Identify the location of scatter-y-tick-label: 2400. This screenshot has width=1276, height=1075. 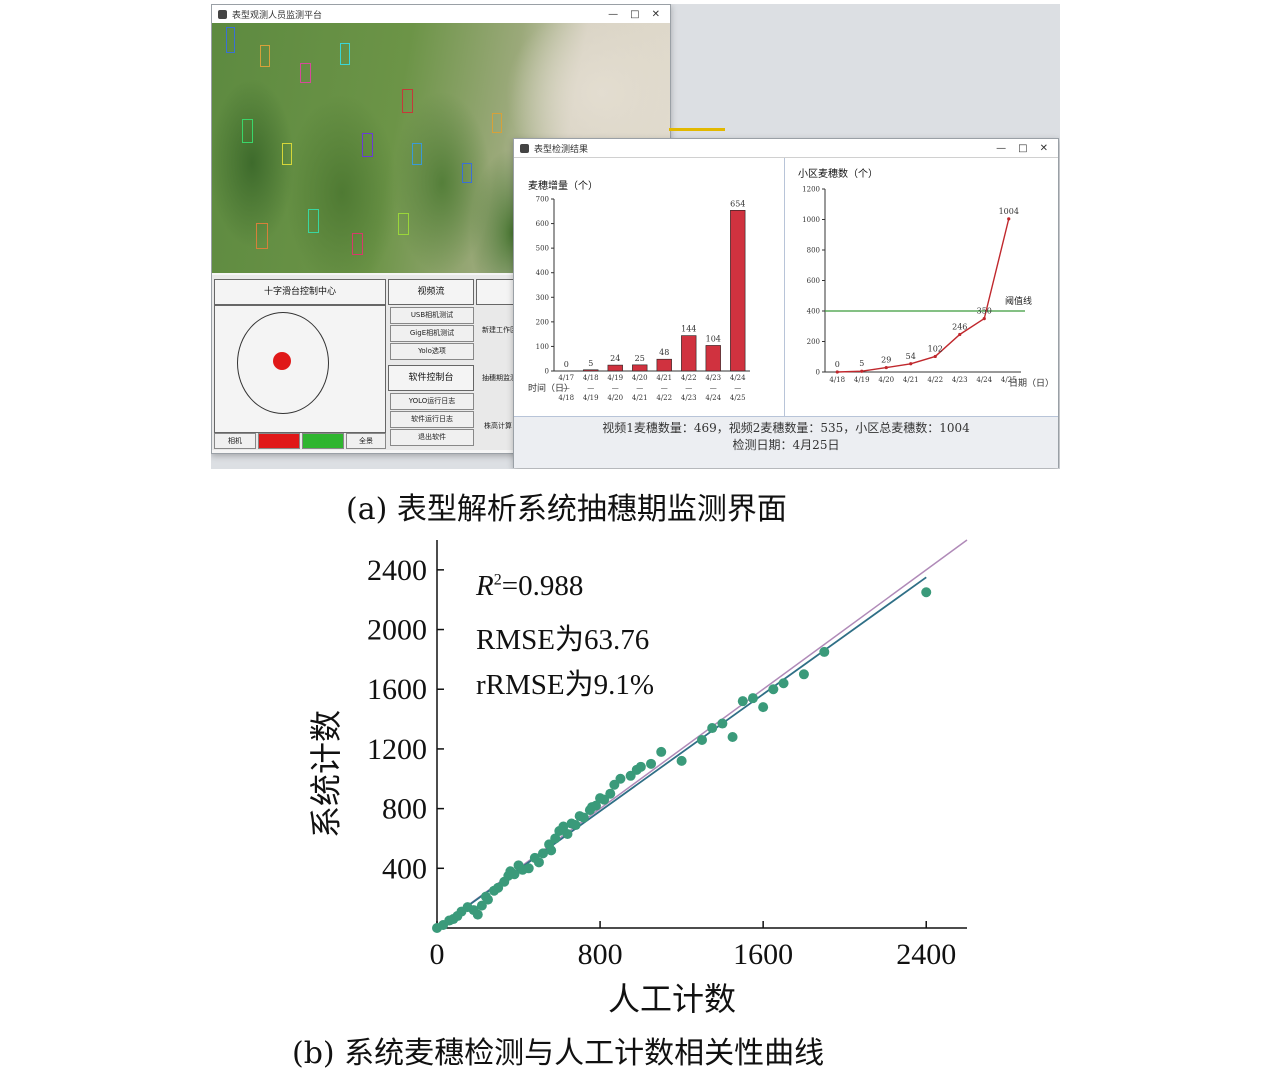
(397, 570).